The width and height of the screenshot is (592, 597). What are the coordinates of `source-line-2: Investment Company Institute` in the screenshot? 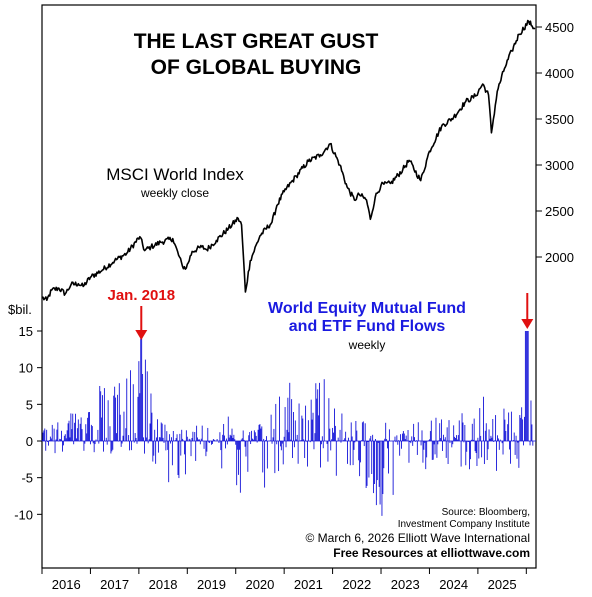 It's located at (464, 524).